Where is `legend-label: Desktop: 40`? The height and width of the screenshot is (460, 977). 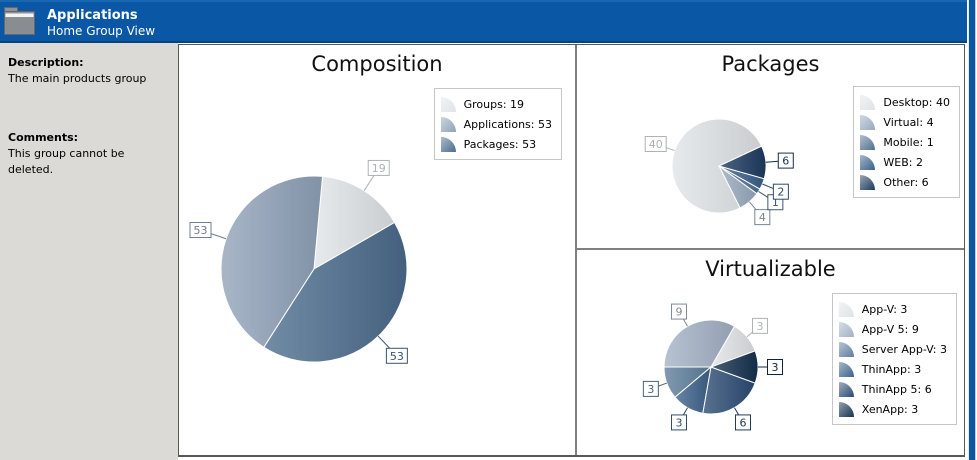 legend-label: Desktop: 40 is located at coordinates (916, 102).